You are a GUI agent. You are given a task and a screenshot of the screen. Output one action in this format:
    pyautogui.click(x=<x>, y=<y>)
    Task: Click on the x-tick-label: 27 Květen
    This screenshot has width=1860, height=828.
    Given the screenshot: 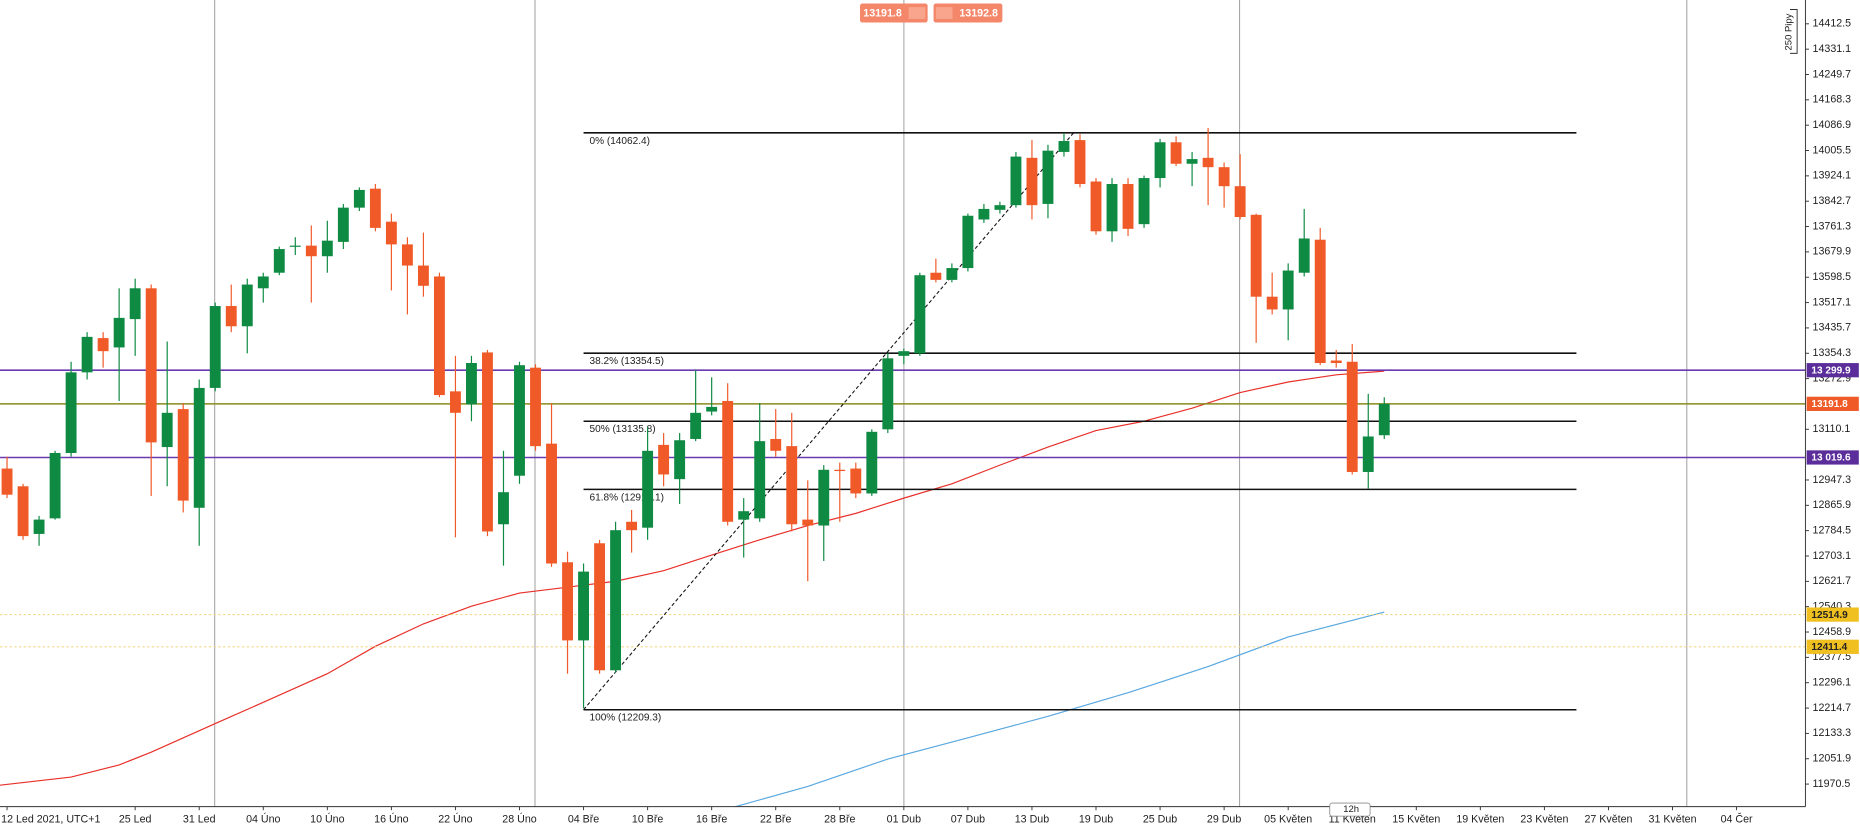 What is the action you would take?
    pyautogui.click(x=1608, y=820)
    